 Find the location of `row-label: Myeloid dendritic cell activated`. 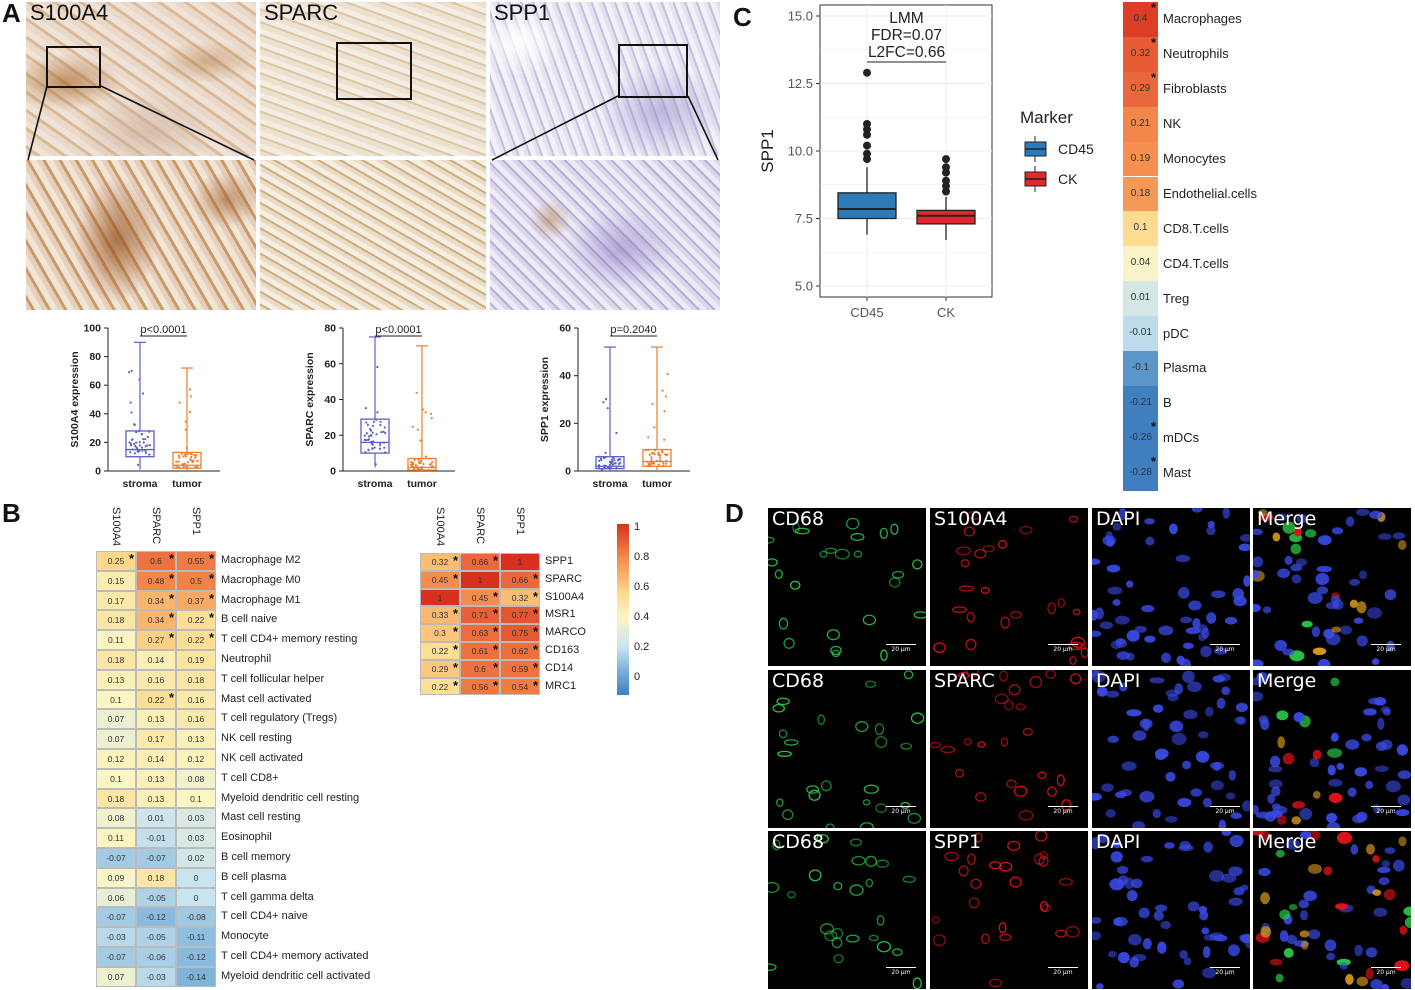

row-label: Myeloid dendritic cell activated is located at coordinates (296, 975).